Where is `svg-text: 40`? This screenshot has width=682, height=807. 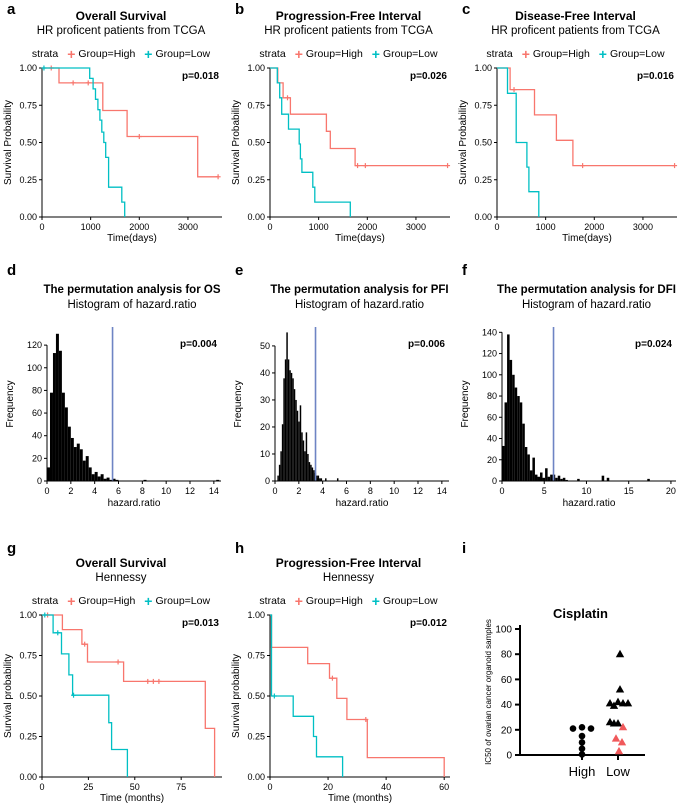
svg-text: 40 is located at coordinates (37, 436).